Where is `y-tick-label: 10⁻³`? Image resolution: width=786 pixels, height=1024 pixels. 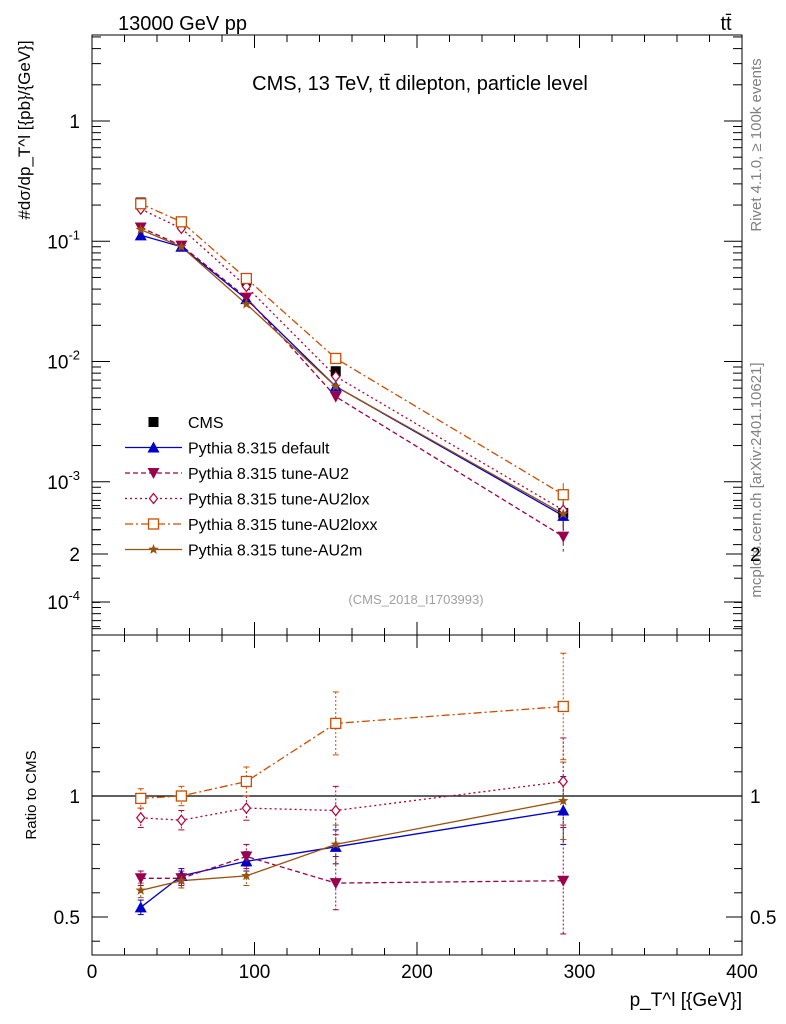
y-tick-label: 10⁻³ is located at coordinates (63, 481).